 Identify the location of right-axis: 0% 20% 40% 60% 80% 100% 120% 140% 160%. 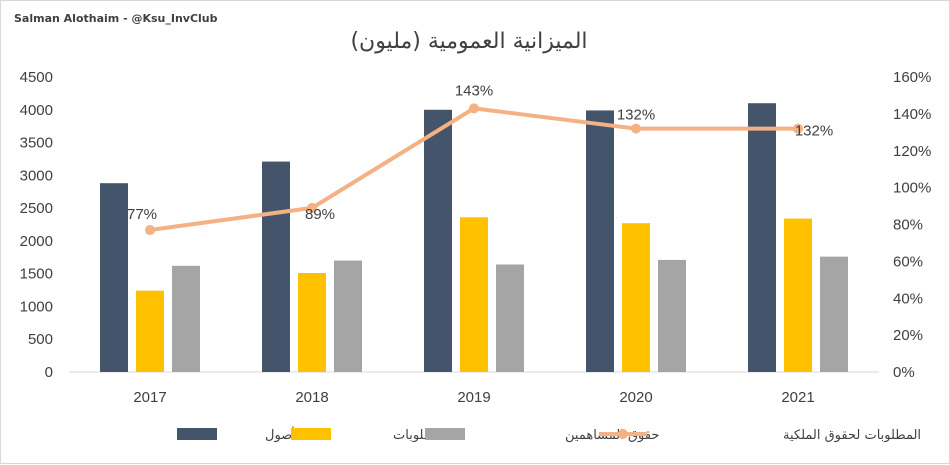
(912, 225).